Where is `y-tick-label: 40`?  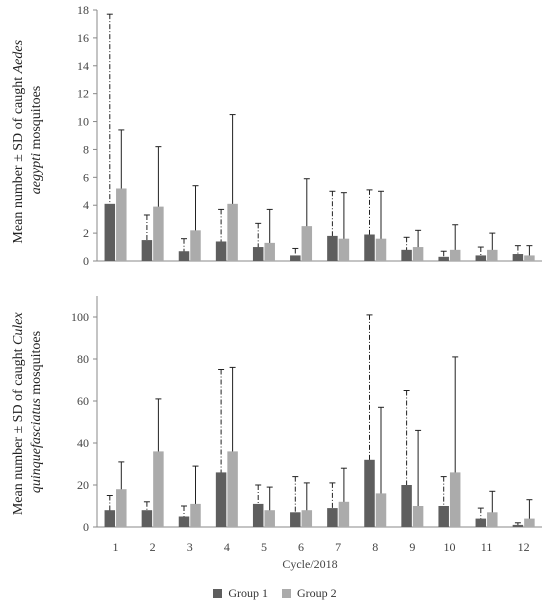 y-tick-label: 40 is located at coordinates (83, 443).